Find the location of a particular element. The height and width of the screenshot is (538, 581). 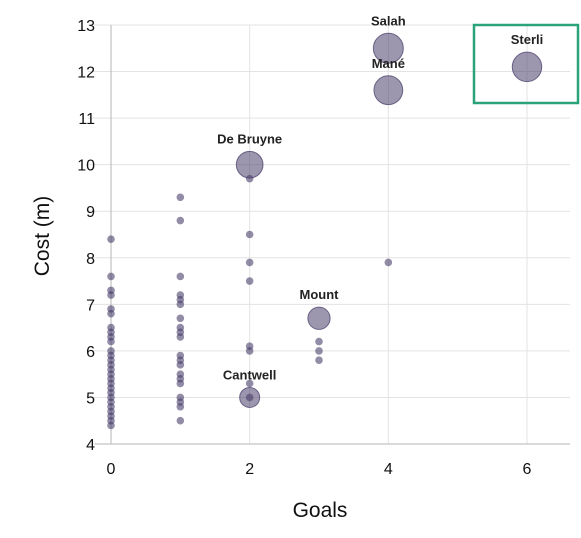

y-tick-label: 10 is located at coordinates (86, 166).